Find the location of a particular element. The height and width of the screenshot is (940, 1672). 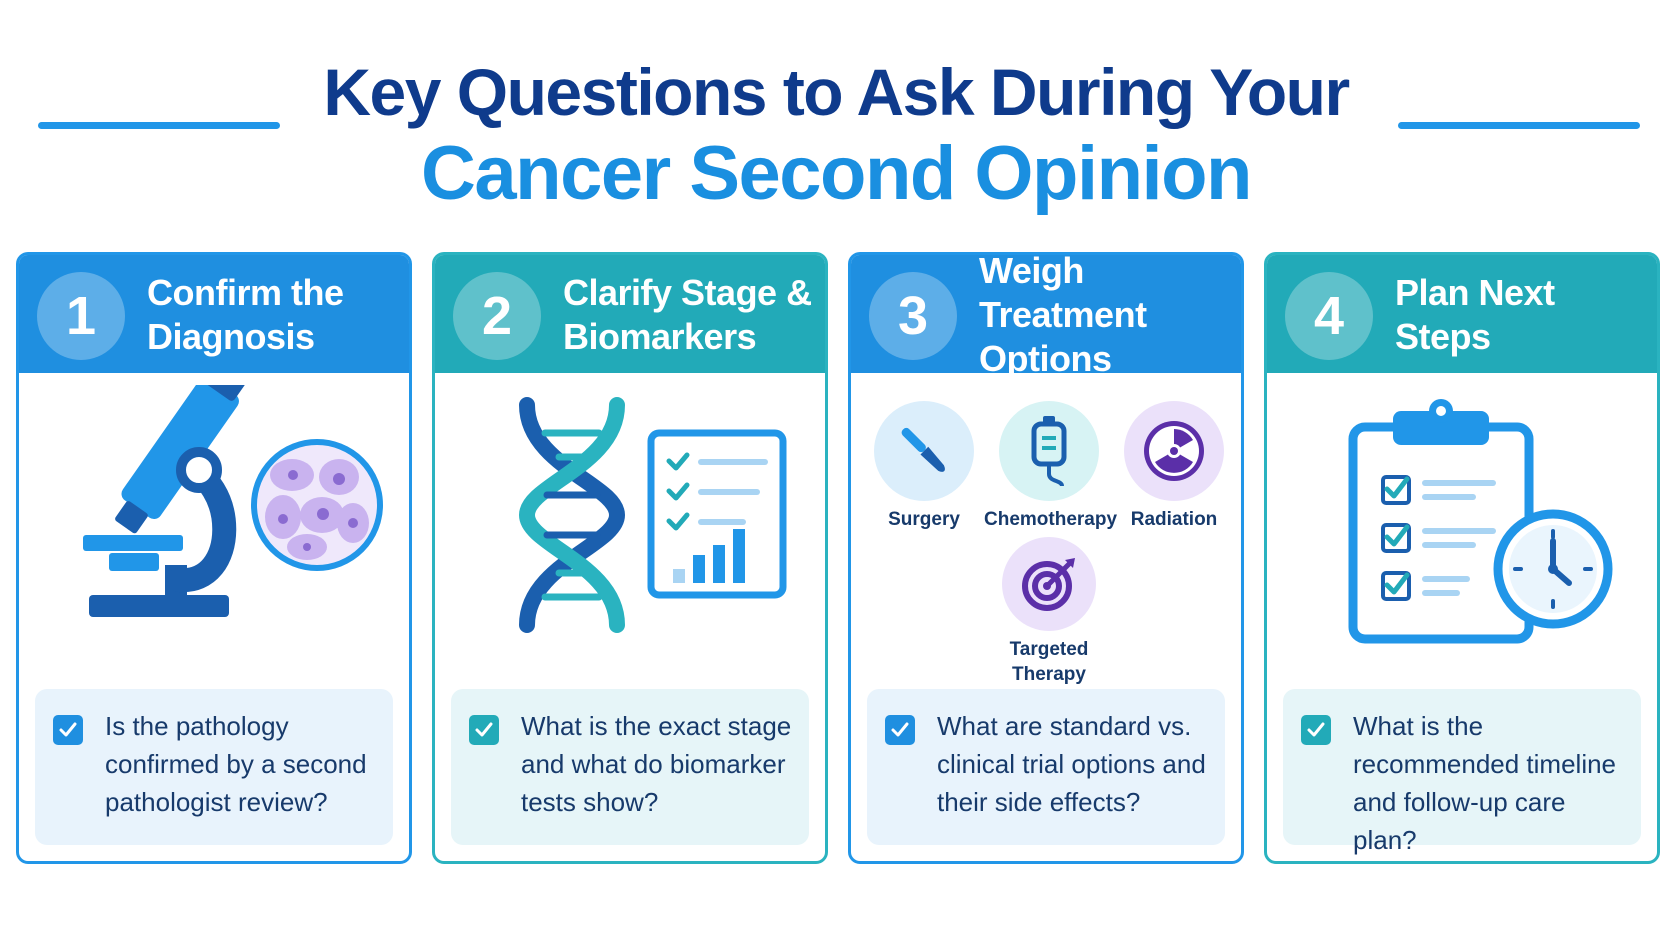

report-chart-icon is located at coordinates (717, 514).